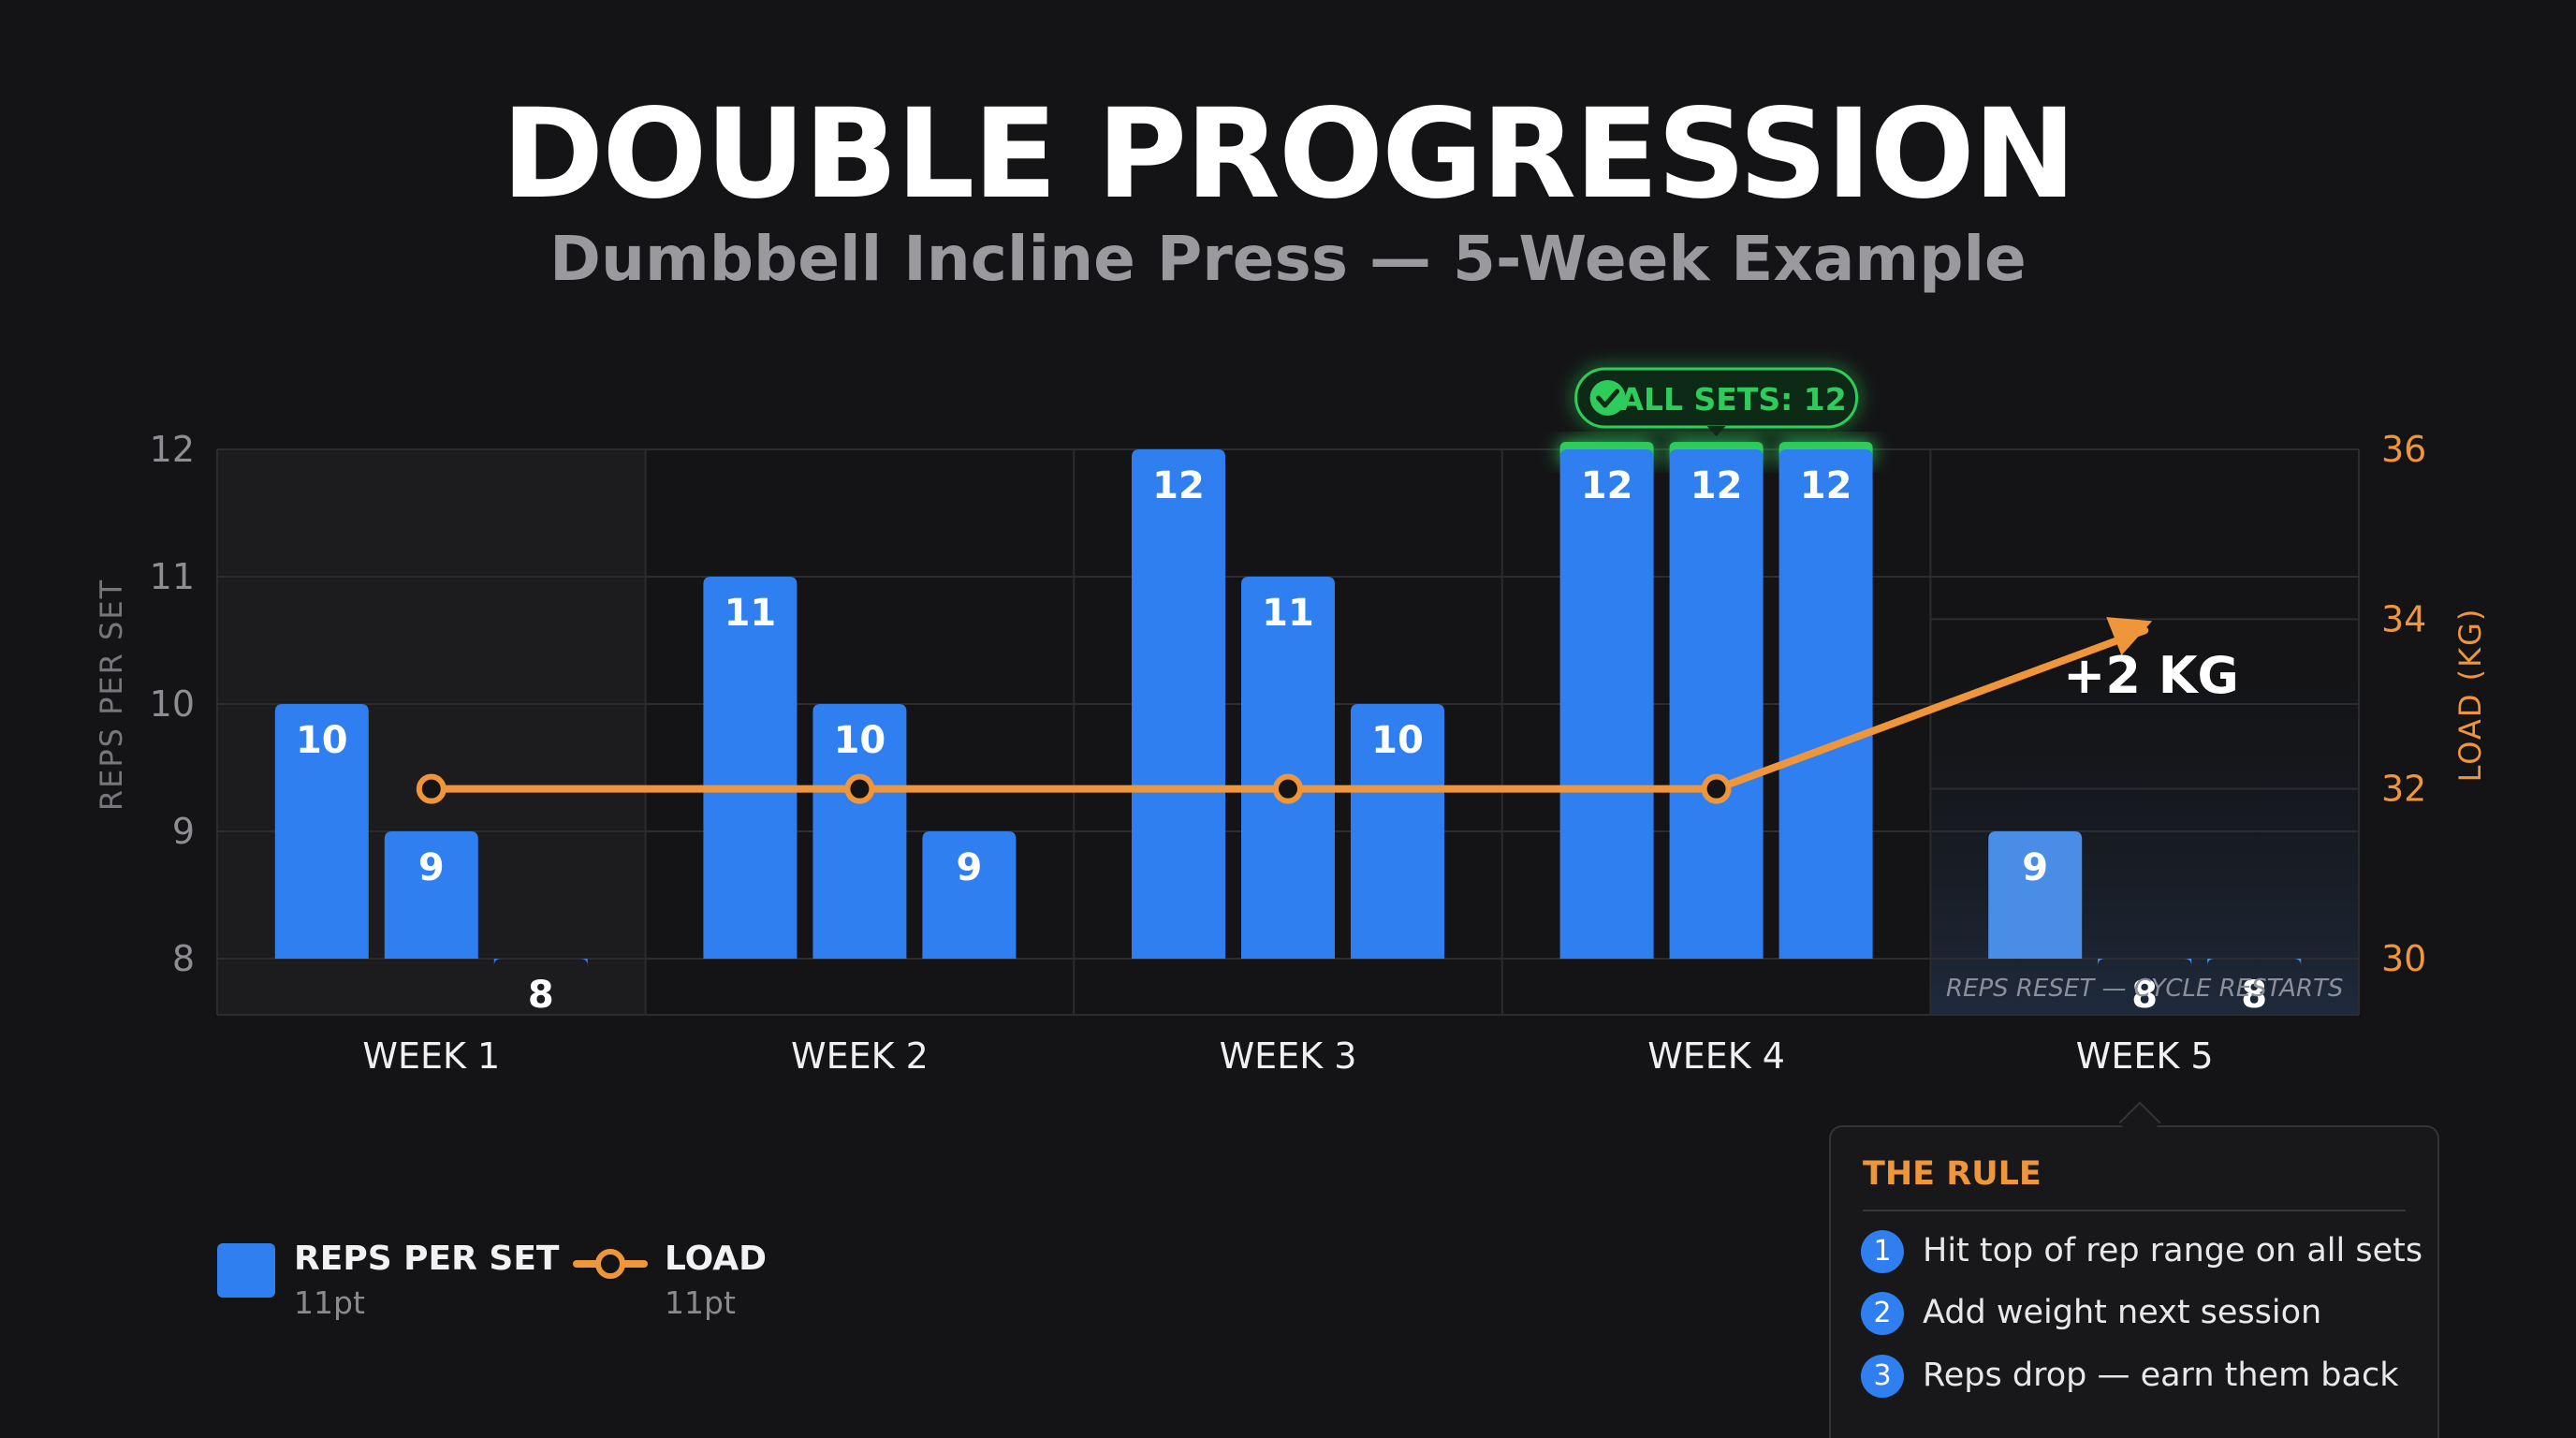 The width and height of the screenshot is (2576, 1438). I want to click on legend-reps-swatch, so click(246, 1270).